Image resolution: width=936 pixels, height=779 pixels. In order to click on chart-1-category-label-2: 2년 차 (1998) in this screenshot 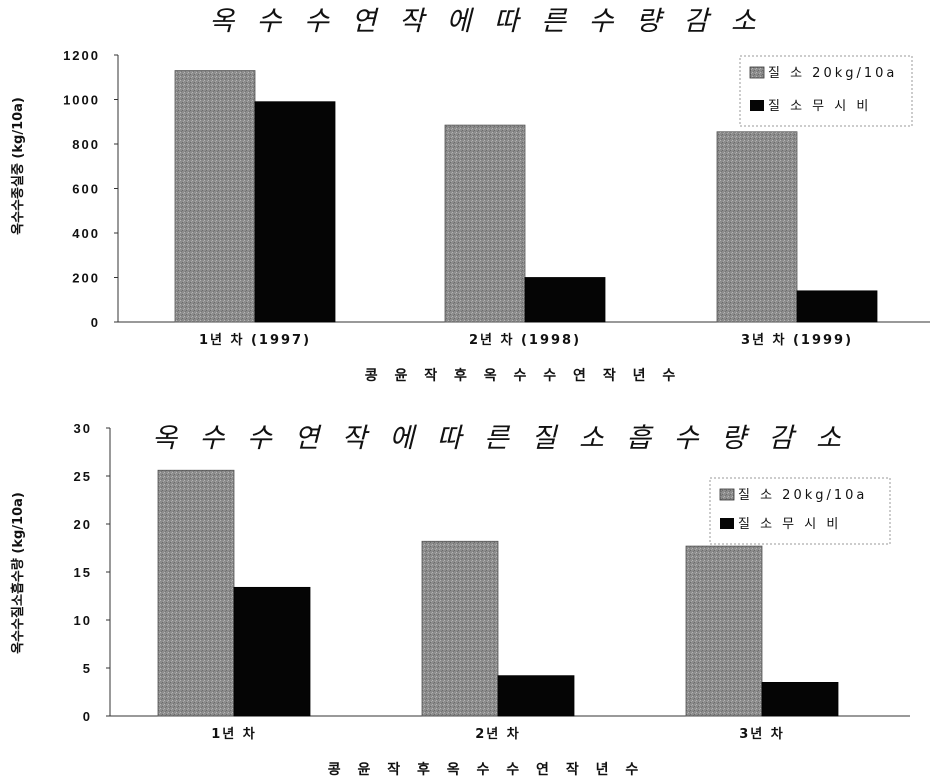, I will do `click(525, 340)`.